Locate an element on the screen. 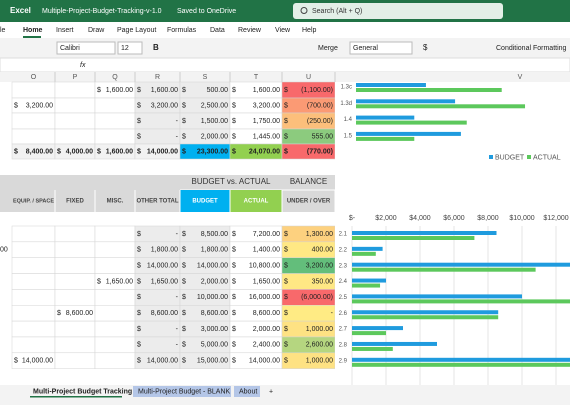 The width and height of the screenshot is (570, 405). font-size: 12 is located at coordinates (125, 48).